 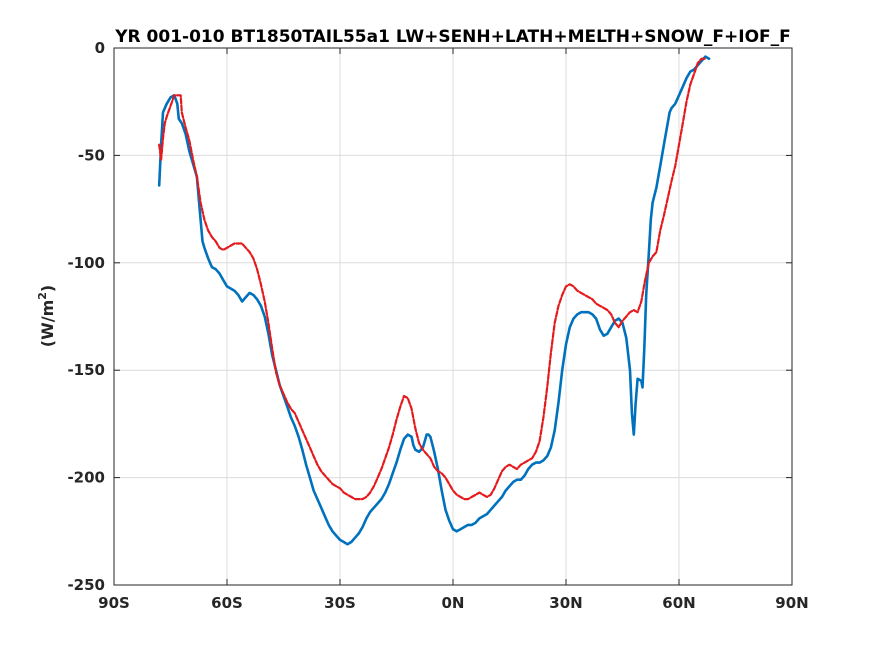 What do you see at coordinates (227, 603) in the screenshot?
I see `x-tick-label: 60S` at bounding box center [227, 603].